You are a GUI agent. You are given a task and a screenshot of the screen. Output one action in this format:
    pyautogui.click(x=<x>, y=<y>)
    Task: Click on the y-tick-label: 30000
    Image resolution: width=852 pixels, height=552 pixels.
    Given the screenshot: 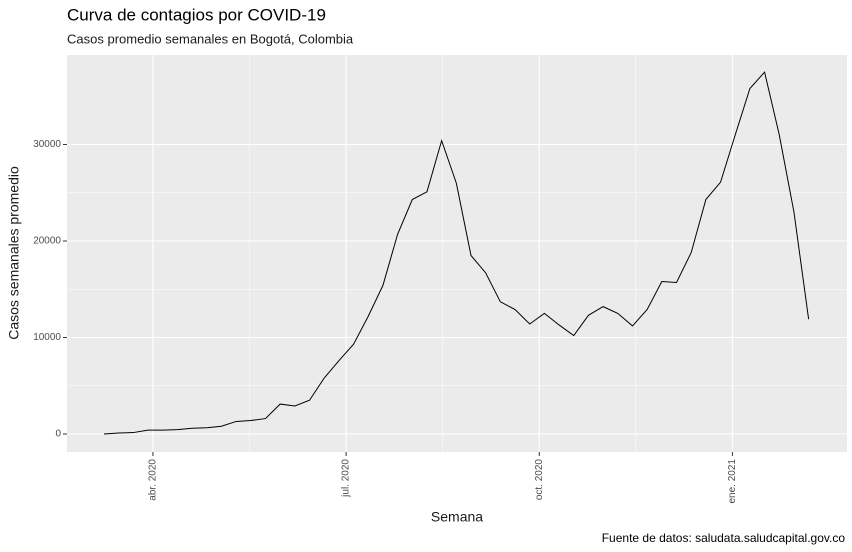 What is the action you would take?
    pyautogui.click(x=47, y=144)
    